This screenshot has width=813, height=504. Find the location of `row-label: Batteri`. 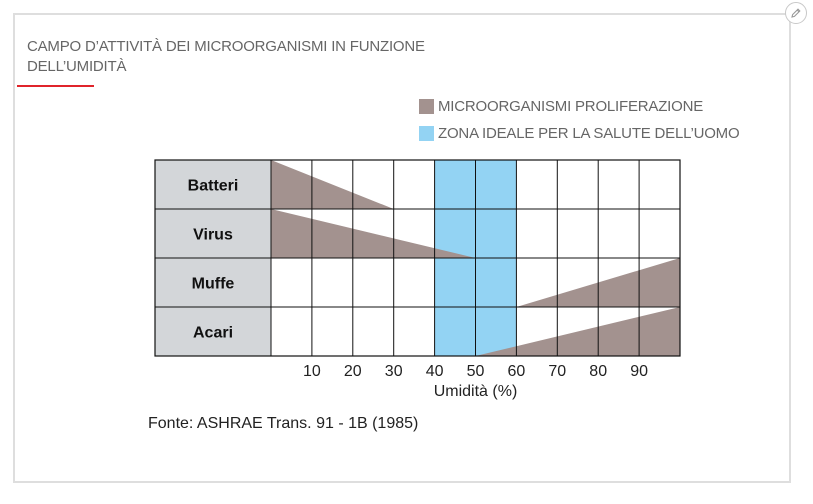

row-label: Batteri is located at coordinates (213, 186).